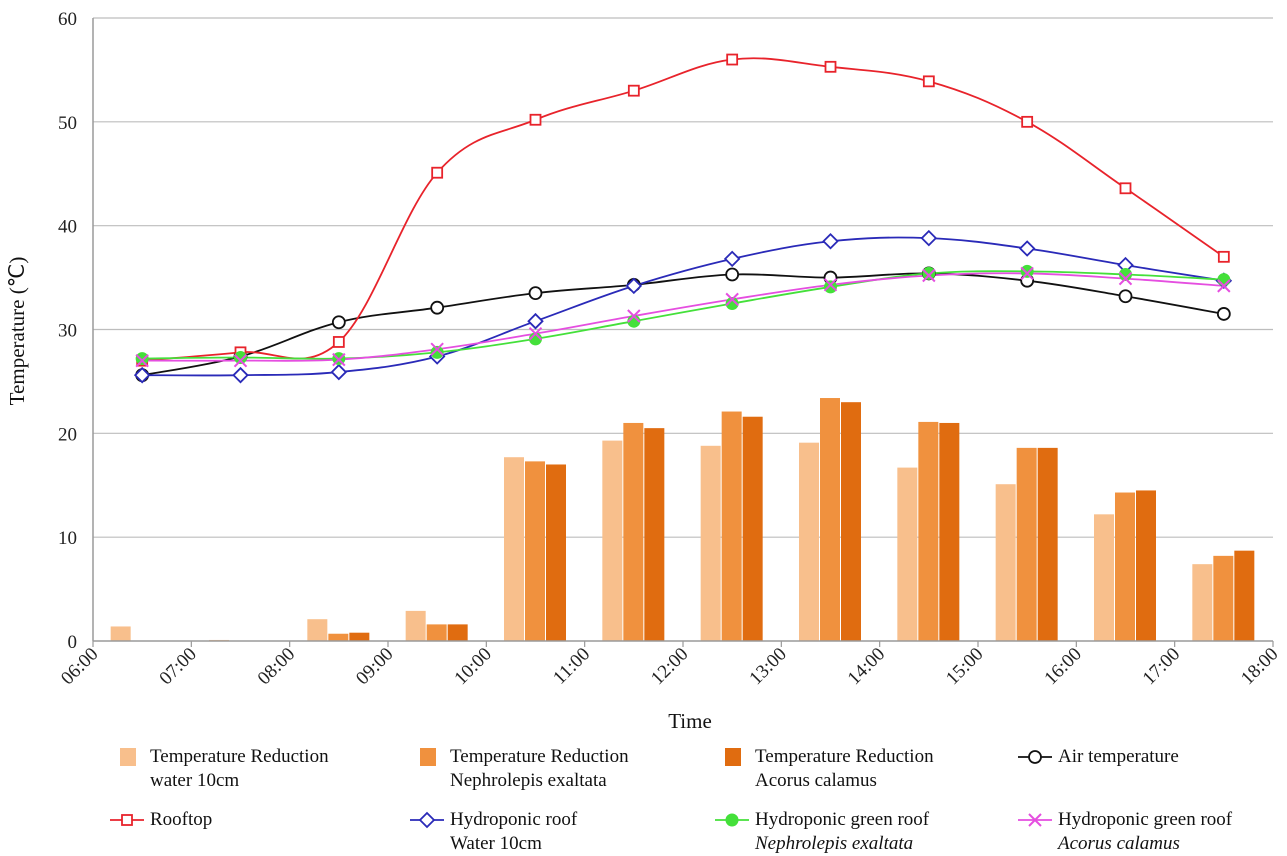 This screenshot has width=1287, height=856. I want to click on y-tick-label: 0, so click(73, 642).